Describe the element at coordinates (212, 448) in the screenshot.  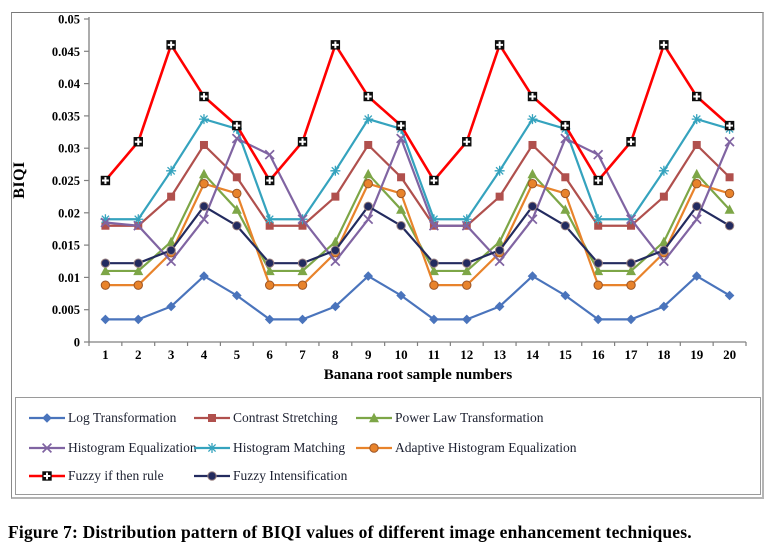
I see `legend-marker-histogram-matching` at that location.